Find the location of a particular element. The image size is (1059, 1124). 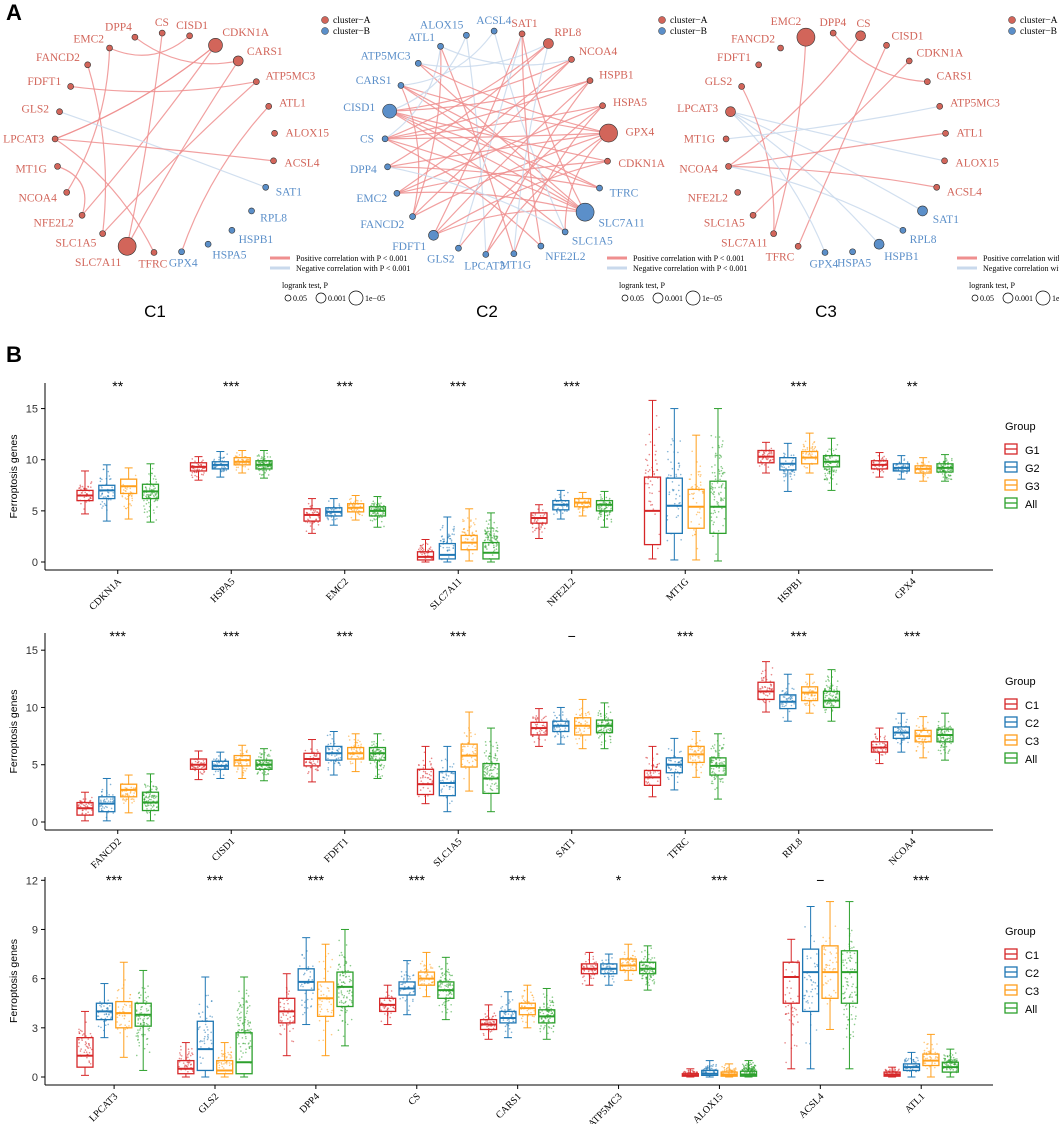

node-SAT1 is located at coordinates (266, 187).